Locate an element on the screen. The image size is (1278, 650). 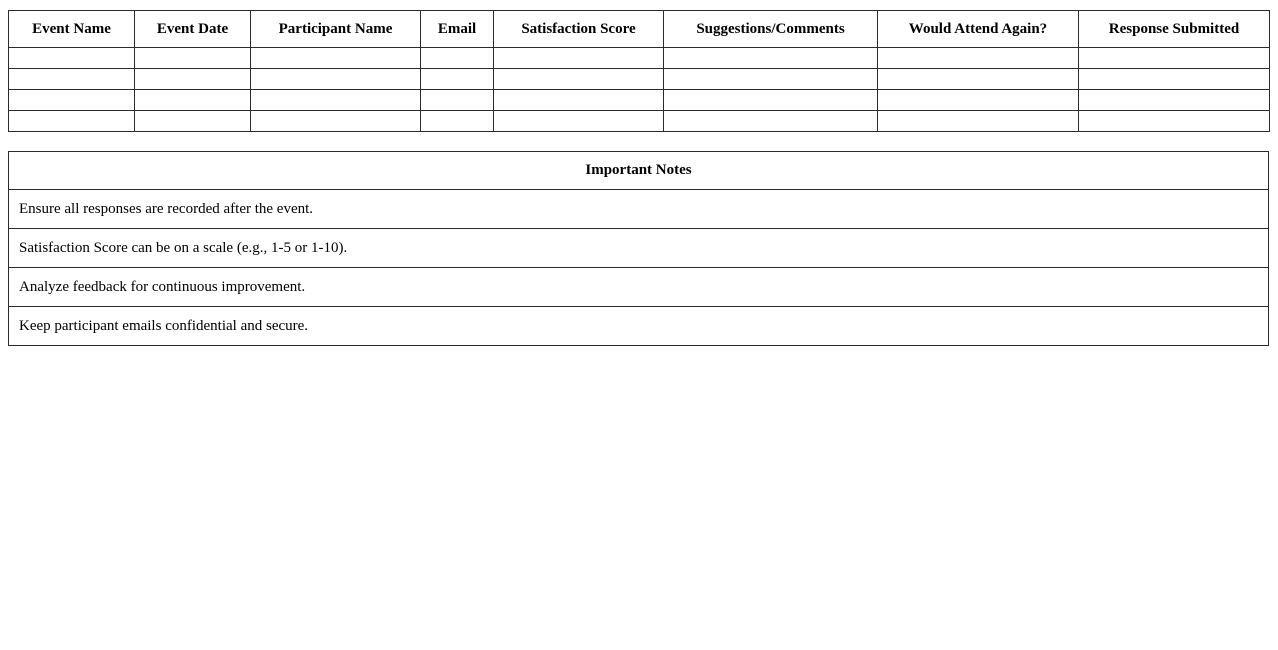
column-header-response-submitted: Response Submitted is located at coordinates (1174, 29).